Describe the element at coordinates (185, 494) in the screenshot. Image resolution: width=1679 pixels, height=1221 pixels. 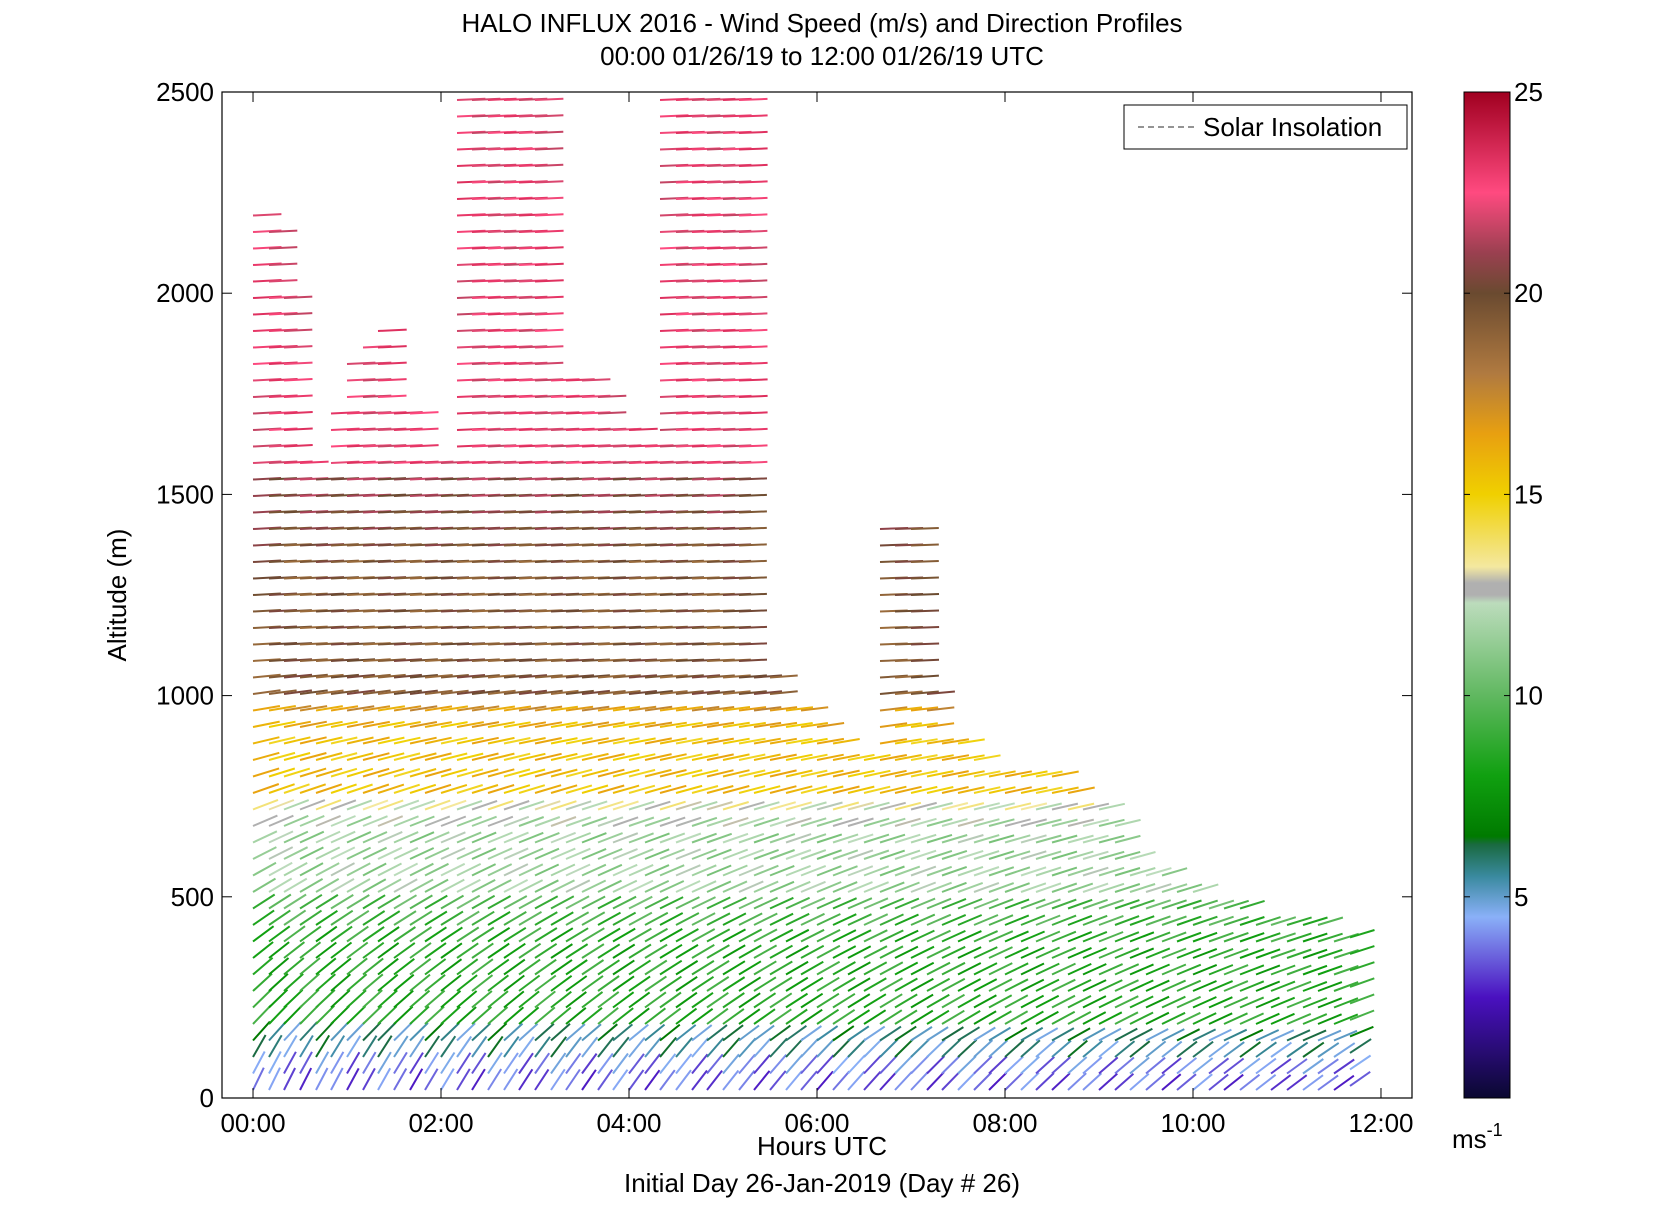
I see `y-tick-label: 1500` at that location.